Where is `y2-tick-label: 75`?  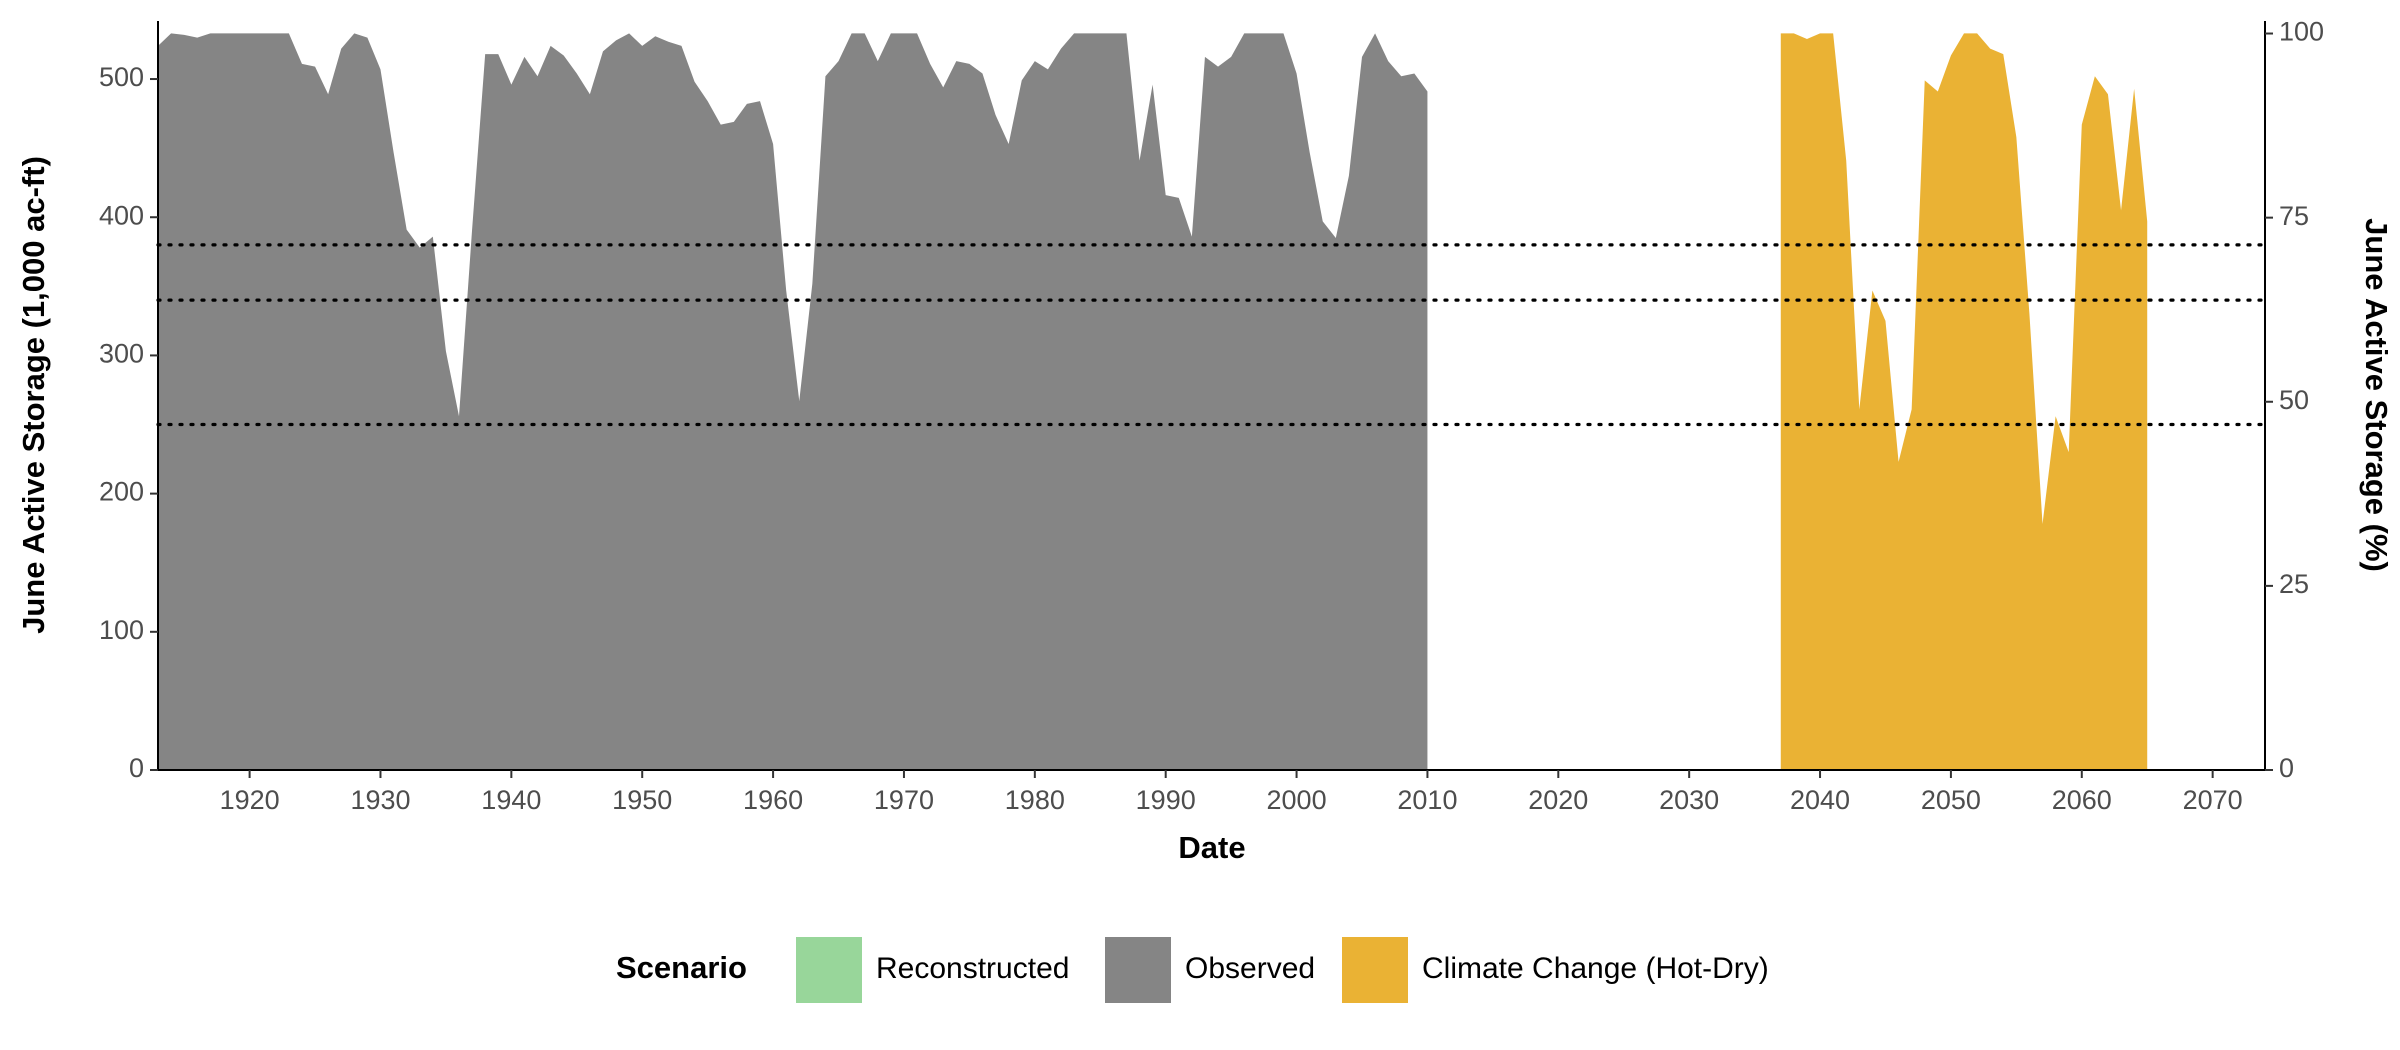 y2-tick-label: 75 is located at coordinates (2294, 216).